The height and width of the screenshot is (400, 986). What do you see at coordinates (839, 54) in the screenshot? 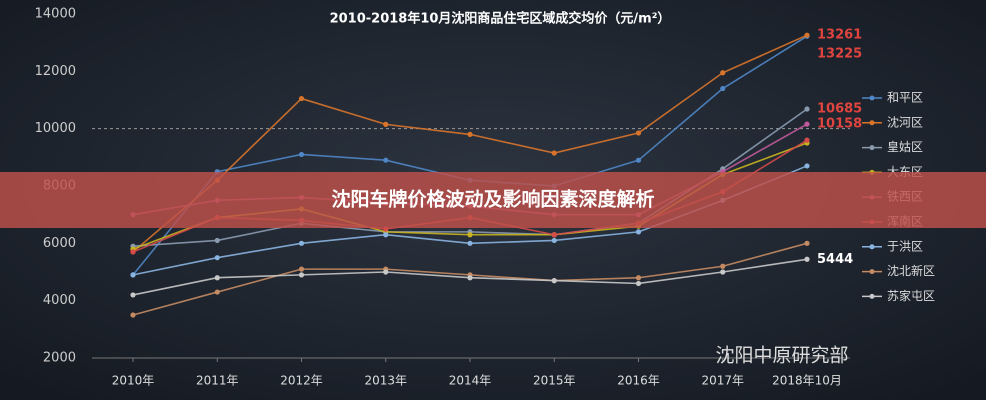
I see `value-label: 13225` at bounding box center [839, 54].